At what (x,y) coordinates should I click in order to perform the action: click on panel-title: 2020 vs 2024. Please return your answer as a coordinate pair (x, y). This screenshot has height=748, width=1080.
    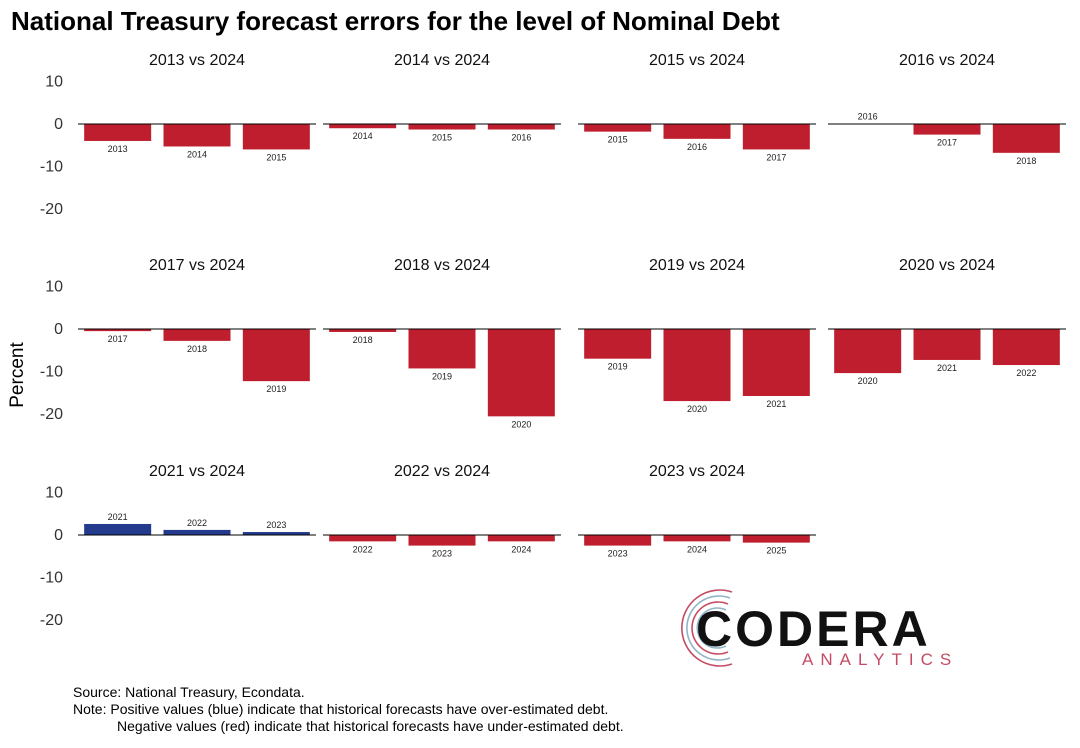
    Looking at the image, I should click on (947, 265).